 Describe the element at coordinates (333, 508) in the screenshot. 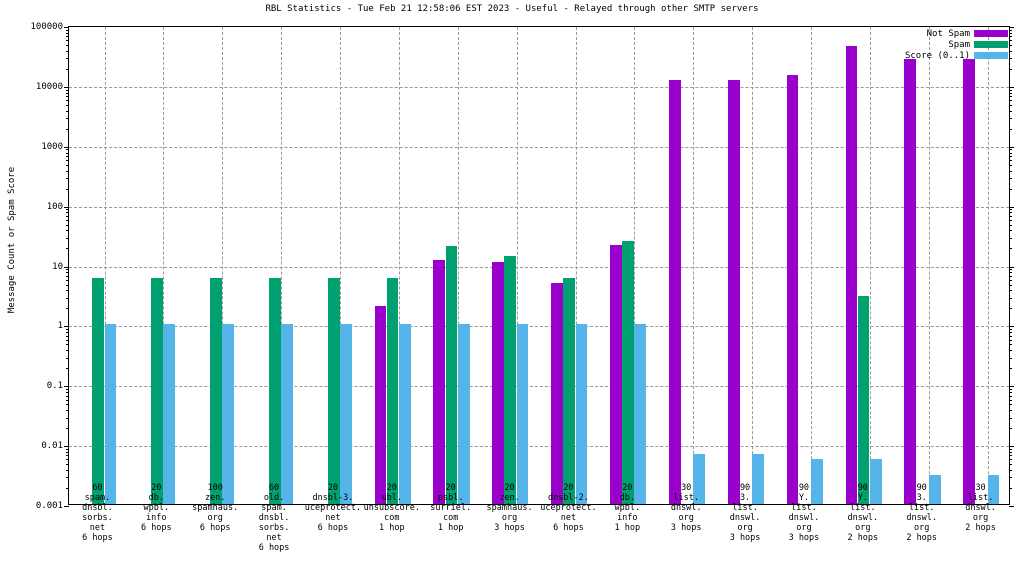

I see `x-axis-tick-label: 20 dnsbl-3. uceprotect. net 6 hops` at that location.